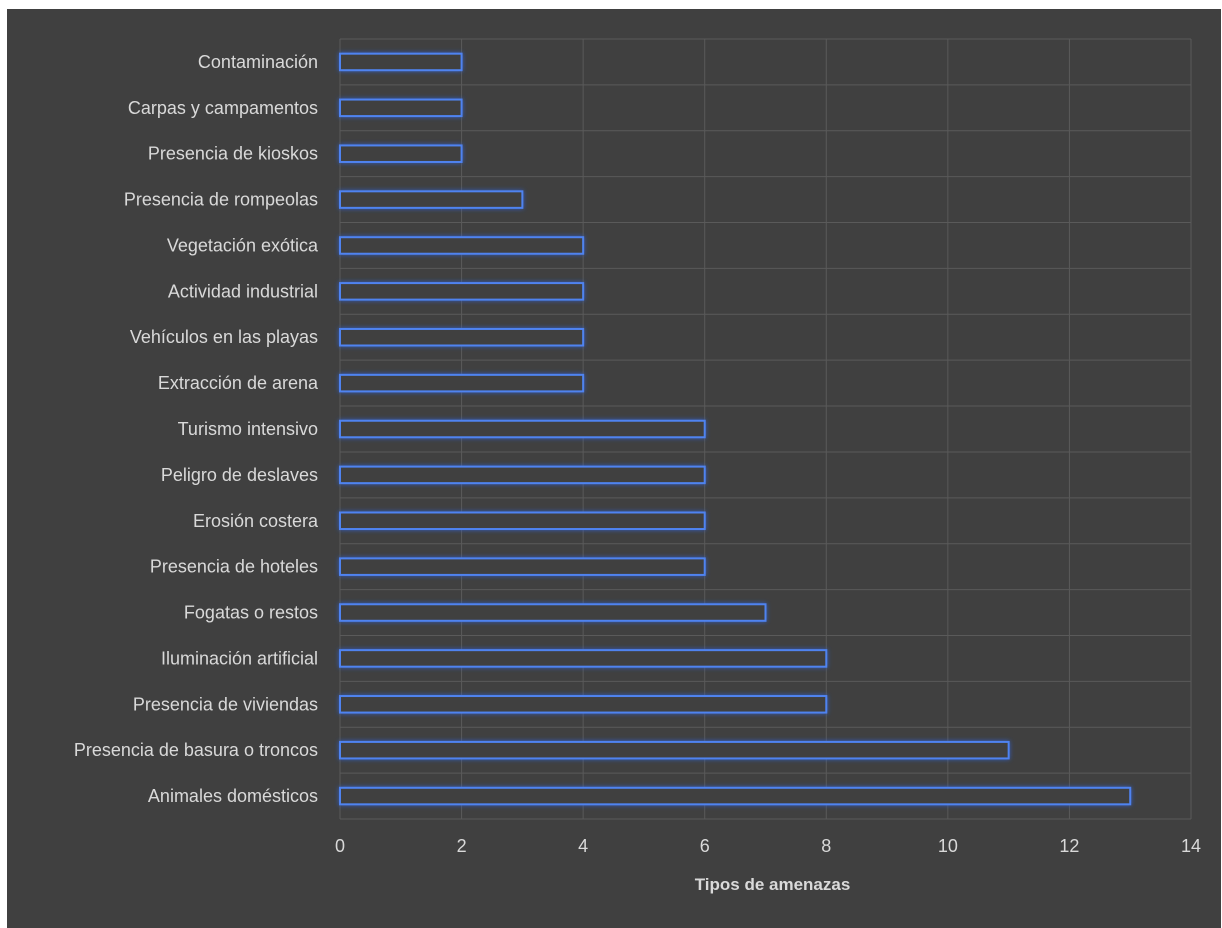 This screenshot has height=928, width=1222. What do you see at coordinates (773, 884) in the screenshot?
I see `x-axis-title: Tipos de amenazas` at bounding box center [773, 884].